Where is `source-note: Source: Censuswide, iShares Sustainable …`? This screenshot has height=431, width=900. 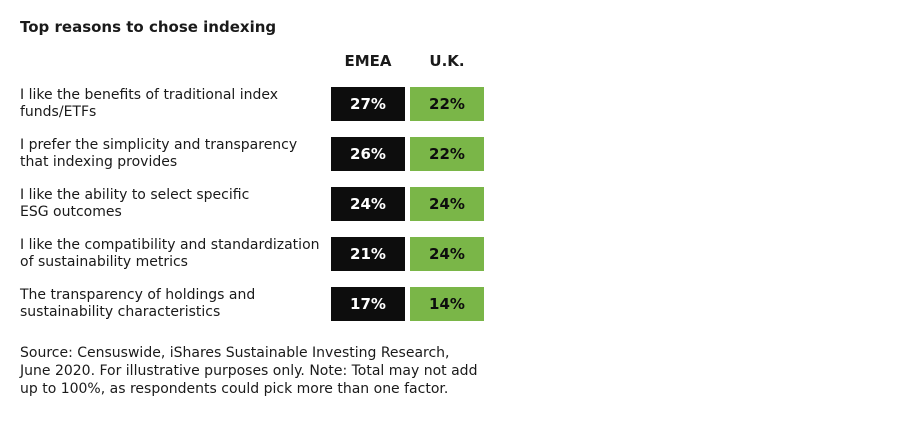 source-note: Source: Censuswide, iShares Sustainable … is located at coordinates (235, 353).